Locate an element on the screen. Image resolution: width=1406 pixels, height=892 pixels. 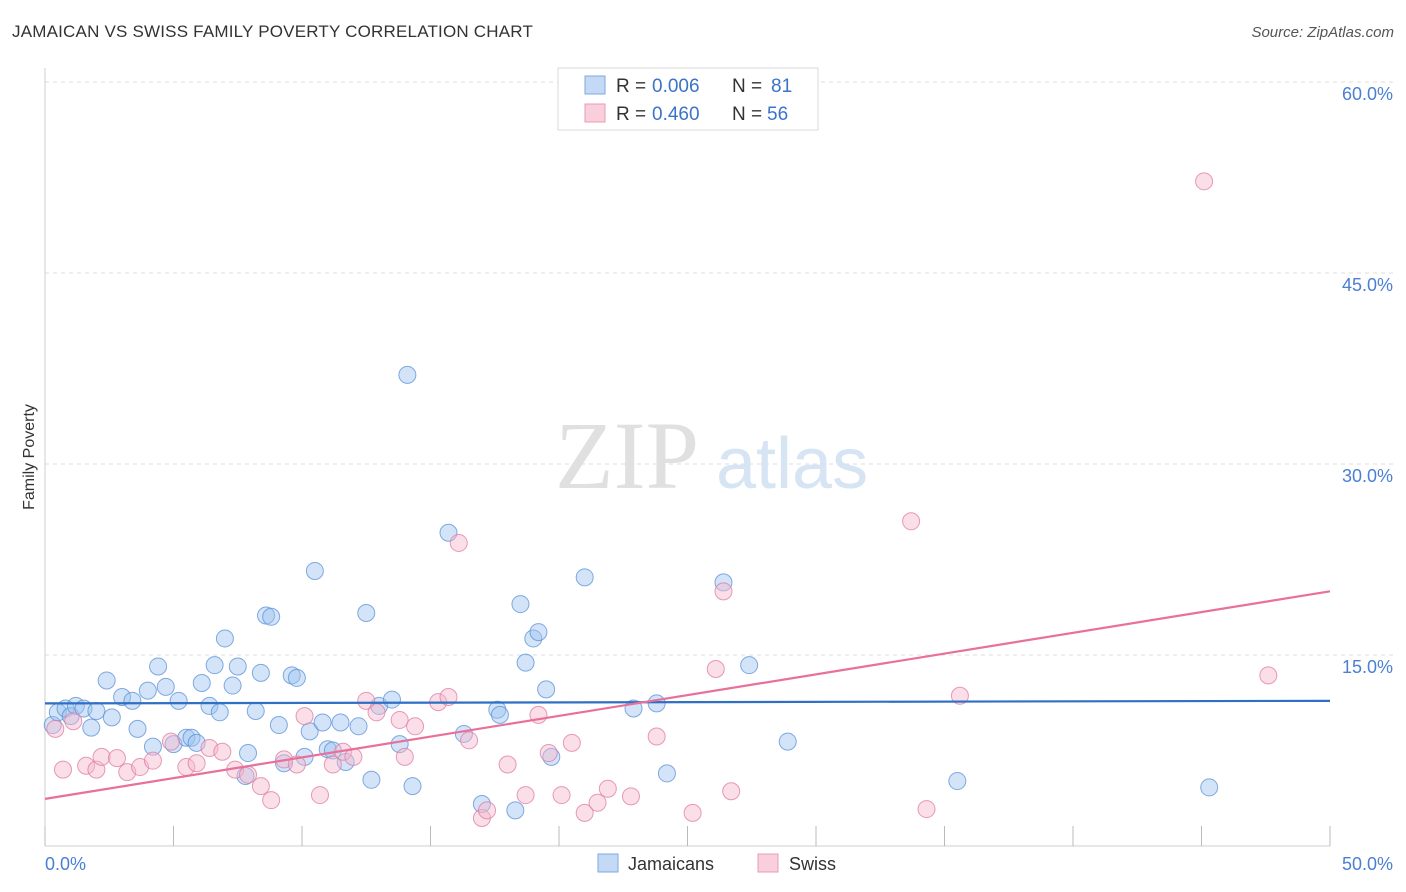
legend-n-value-swiss: 56 is located at coordinates (777, 114).